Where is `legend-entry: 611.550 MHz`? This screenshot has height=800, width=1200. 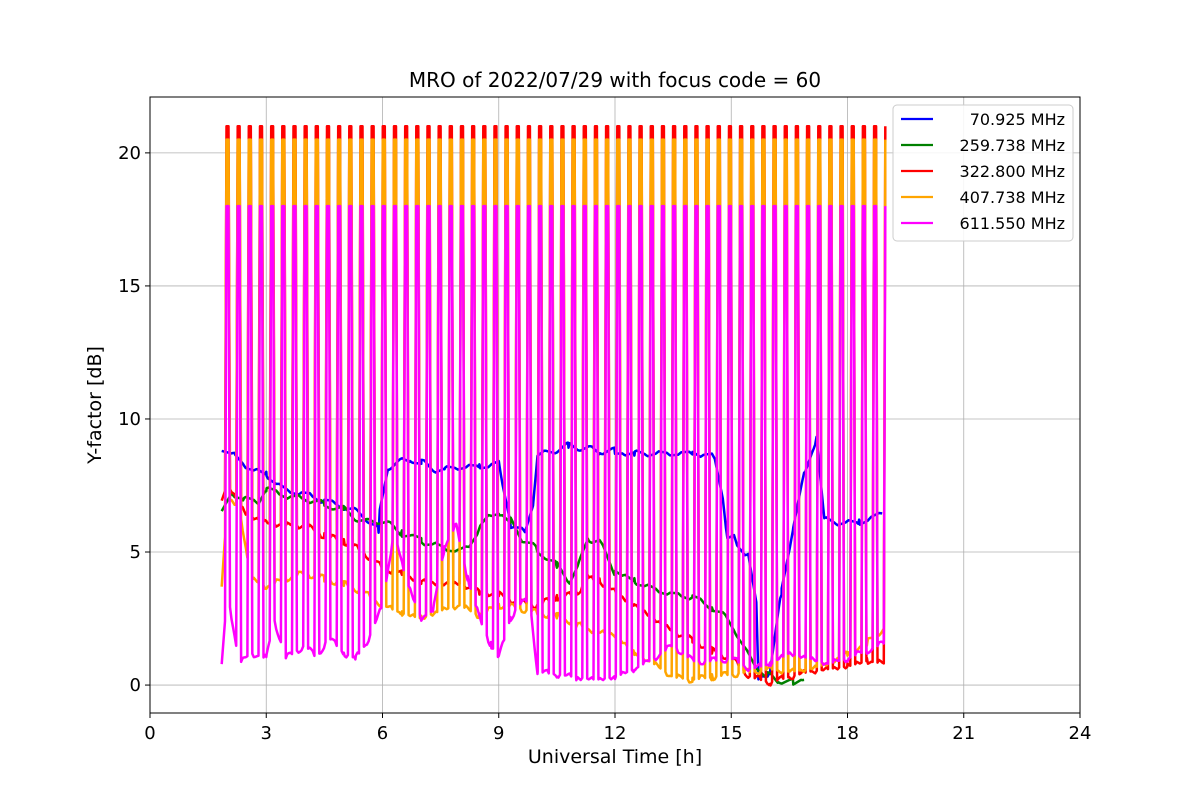
legend-entry: 611.550 MHz is located at coordinates (1012, 223).